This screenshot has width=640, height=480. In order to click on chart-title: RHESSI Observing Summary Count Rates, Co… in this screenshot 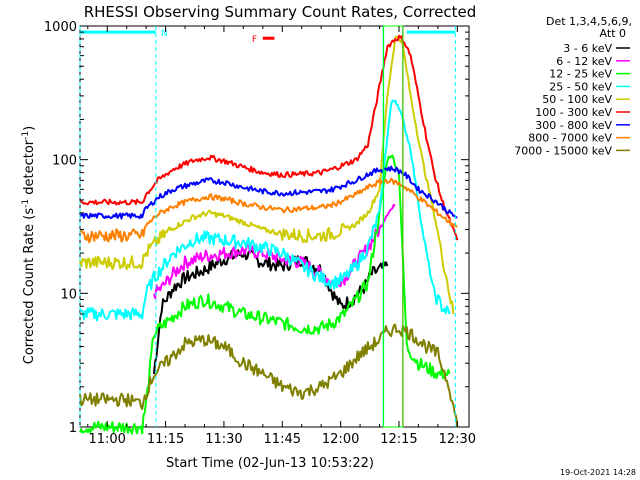, I will do `click(280, 12)`.